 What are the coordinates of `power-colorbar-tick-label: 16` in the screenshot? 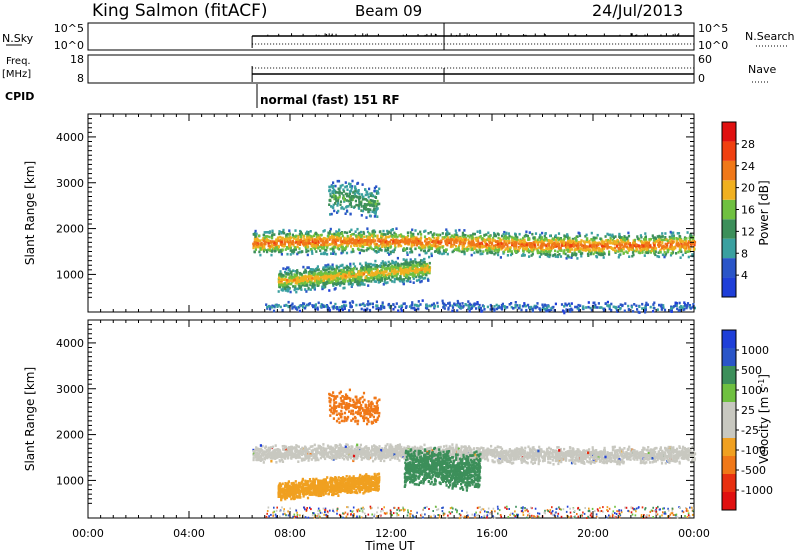 It's located at (748, 210).